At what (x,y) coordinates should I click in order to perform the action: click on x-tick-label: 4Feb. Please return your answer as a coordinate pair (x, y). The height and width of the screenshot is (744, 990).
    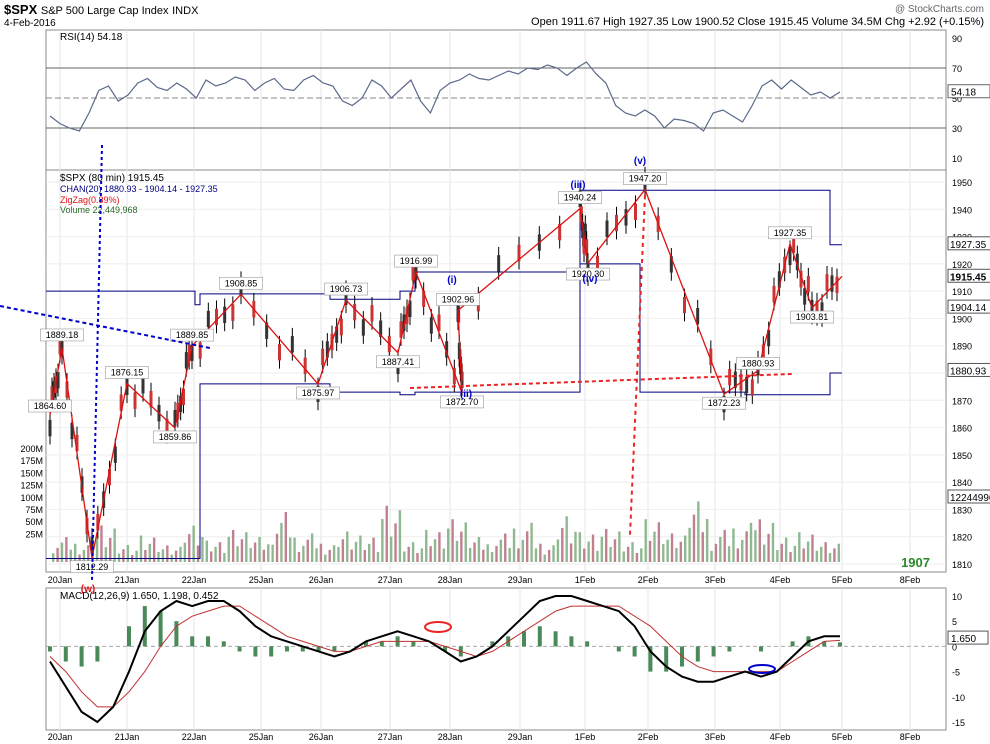
    Looking at the image, I should click on (780, 737).